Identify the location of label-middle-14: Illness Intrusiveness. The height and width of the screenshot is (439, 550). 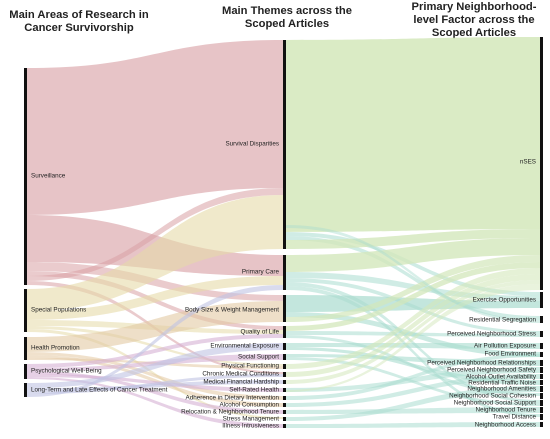
(250, 426).